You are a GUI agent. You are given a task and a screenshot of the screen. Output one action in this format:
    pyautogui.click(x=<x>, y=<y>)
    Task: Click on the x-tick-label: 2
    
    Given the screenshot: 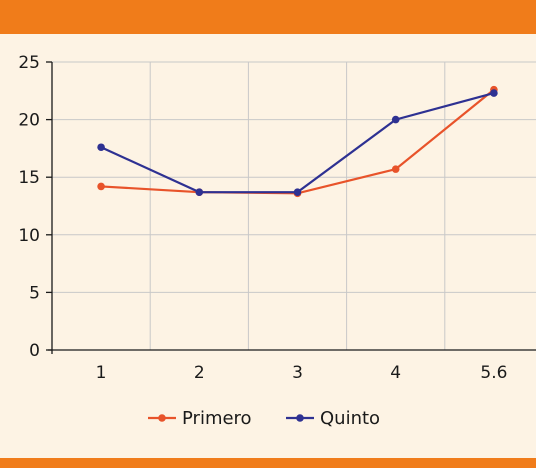 What is the action you would take?
    pyautogui.click(x=199, y=373)
    